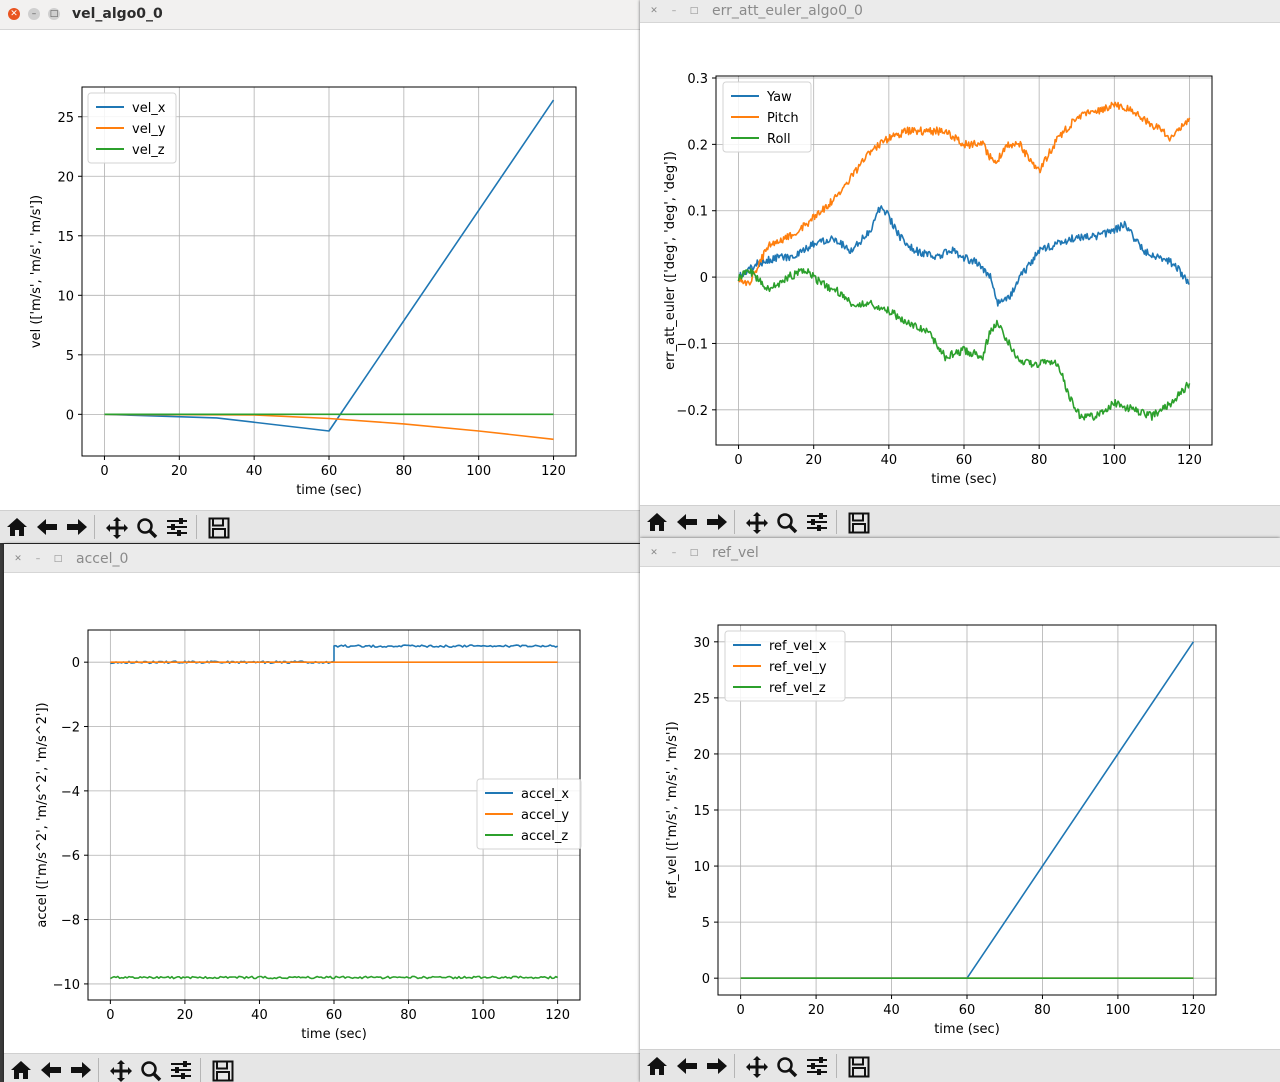 The image size is (1280, 1082). Describe the element at coordinates (545, 815) in the screenshot. I see `legend-label: accel_y` at that location.